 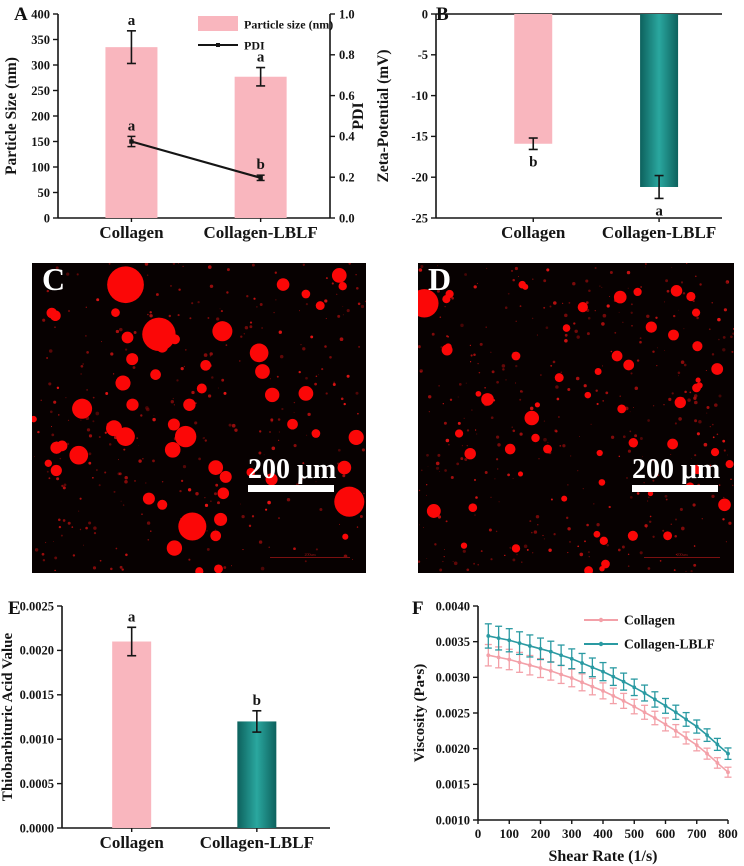 I want to click on scalebar-c-bar, so click(x=291, y=489).